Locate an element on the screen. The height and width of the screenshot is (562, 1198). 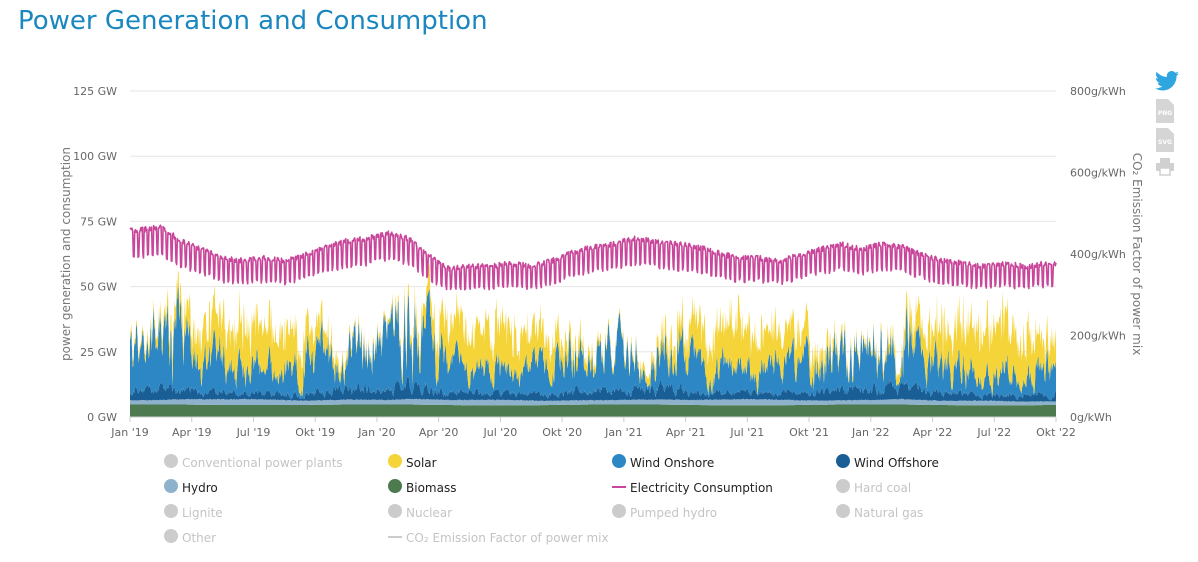
y-tick-label: 125 GW is located at coordinates (95, 91).